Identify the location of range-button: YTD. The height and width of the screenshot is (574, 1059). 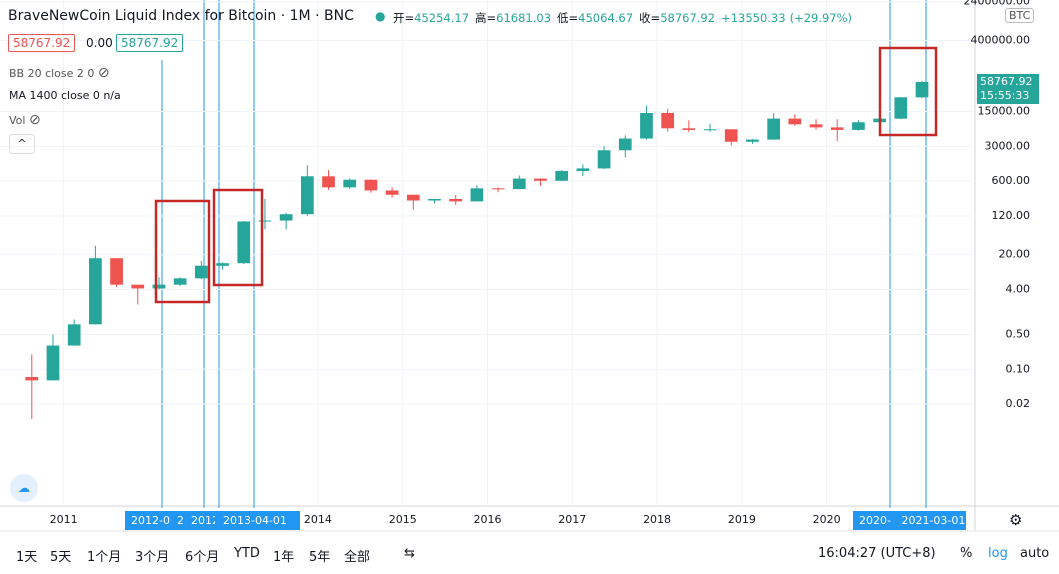
(247, 553).